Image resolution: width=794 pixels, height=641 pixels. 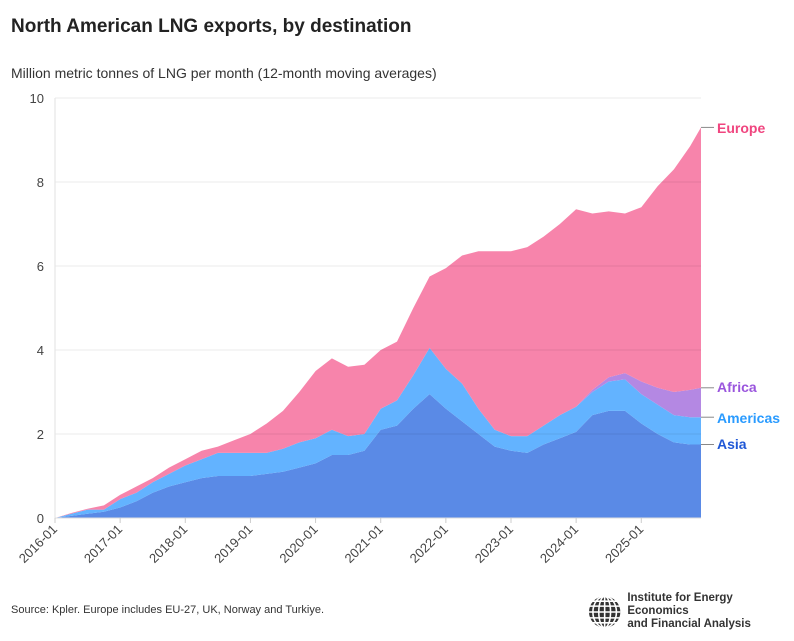 I want to click on y-tick-label: 6, so click(x=40, y=266).